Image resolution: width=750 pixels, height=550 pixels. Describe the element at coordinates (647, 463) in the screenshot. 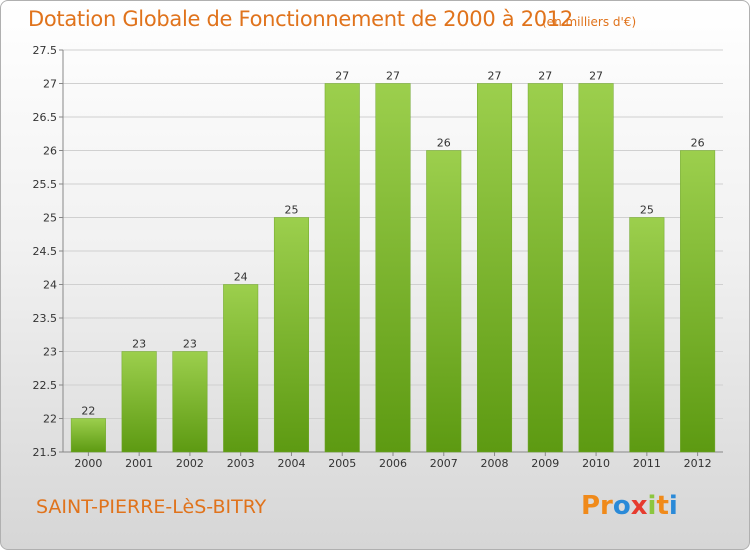

I see `x-tick-label: 2011` at that location.